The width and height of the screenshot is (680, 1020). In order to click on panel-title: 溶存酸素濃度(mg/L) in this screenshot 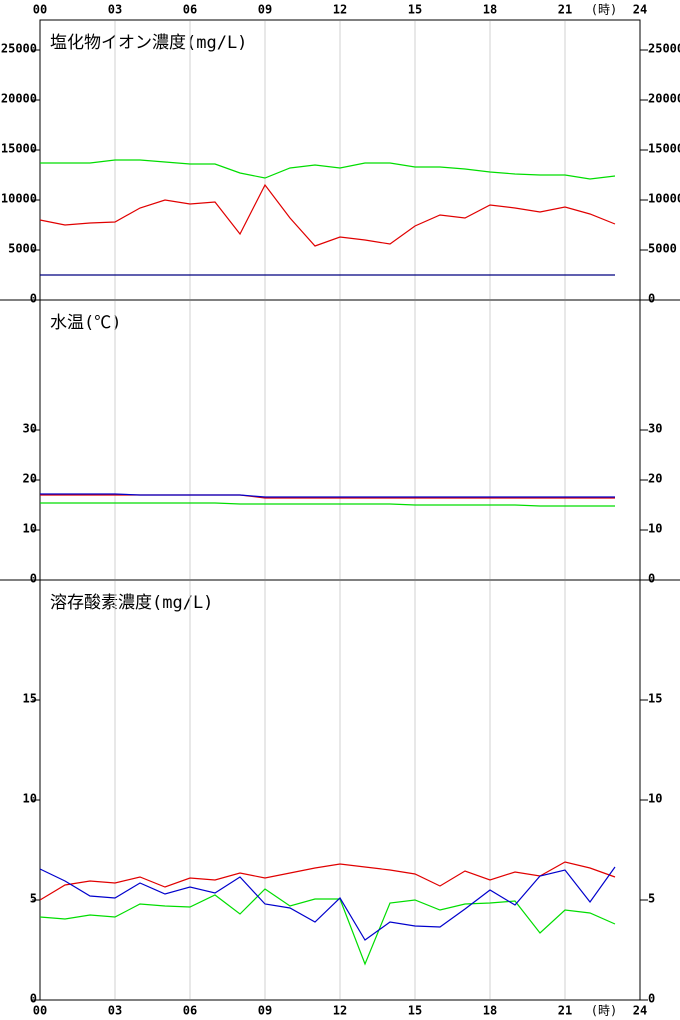, I will do `click(131, 603)`.